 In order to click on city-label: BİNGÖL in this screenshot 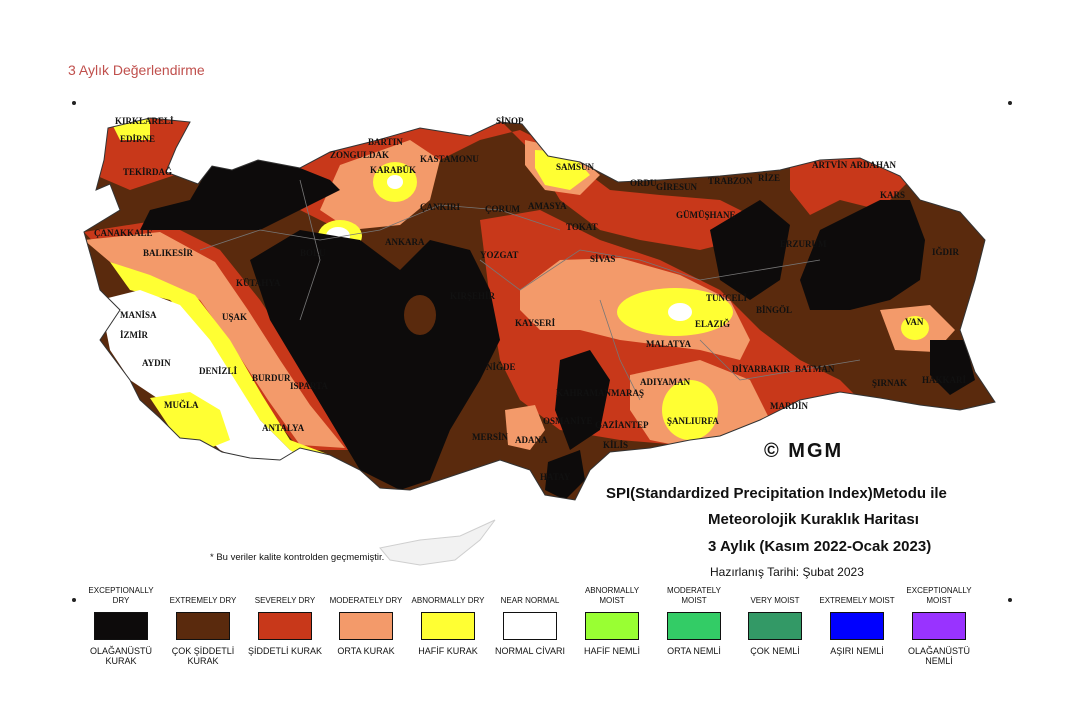, I will do `click(774, 310)`.